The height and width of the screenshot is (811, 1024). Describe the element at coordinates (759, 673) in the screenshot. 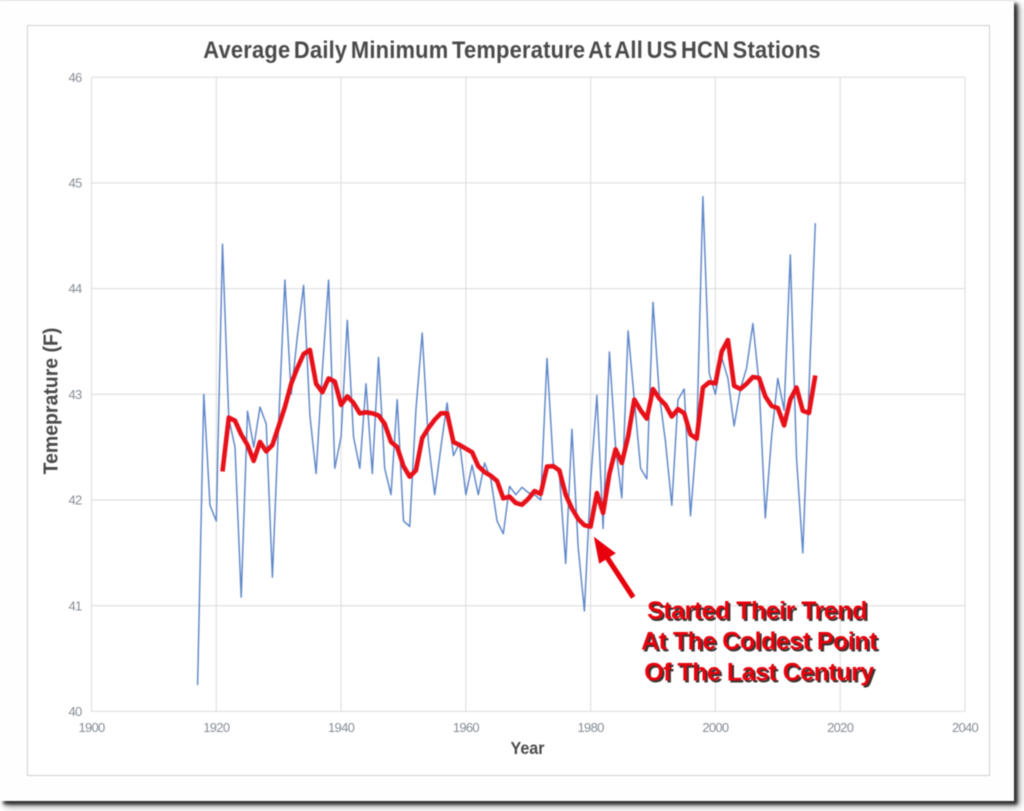

I see `svg-text: Of The Last Century` at that location.